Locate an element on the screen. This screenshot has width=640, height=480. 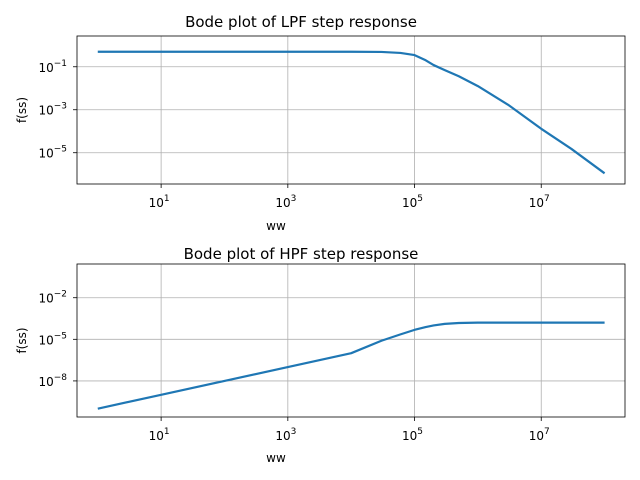
y-tick-label: 10⁻² is located at coordinates (52, 298).